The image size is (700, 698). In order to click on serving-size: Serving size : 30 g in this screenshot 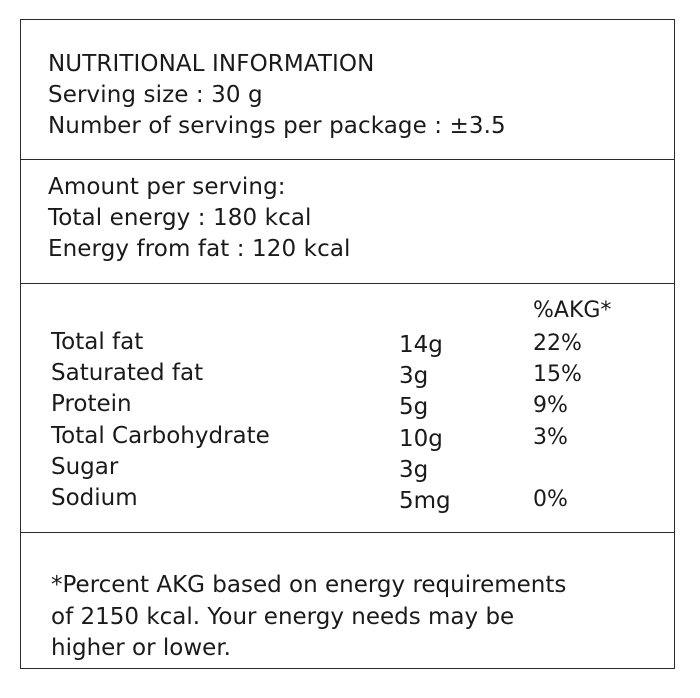, I will do `click(155, 95)`.